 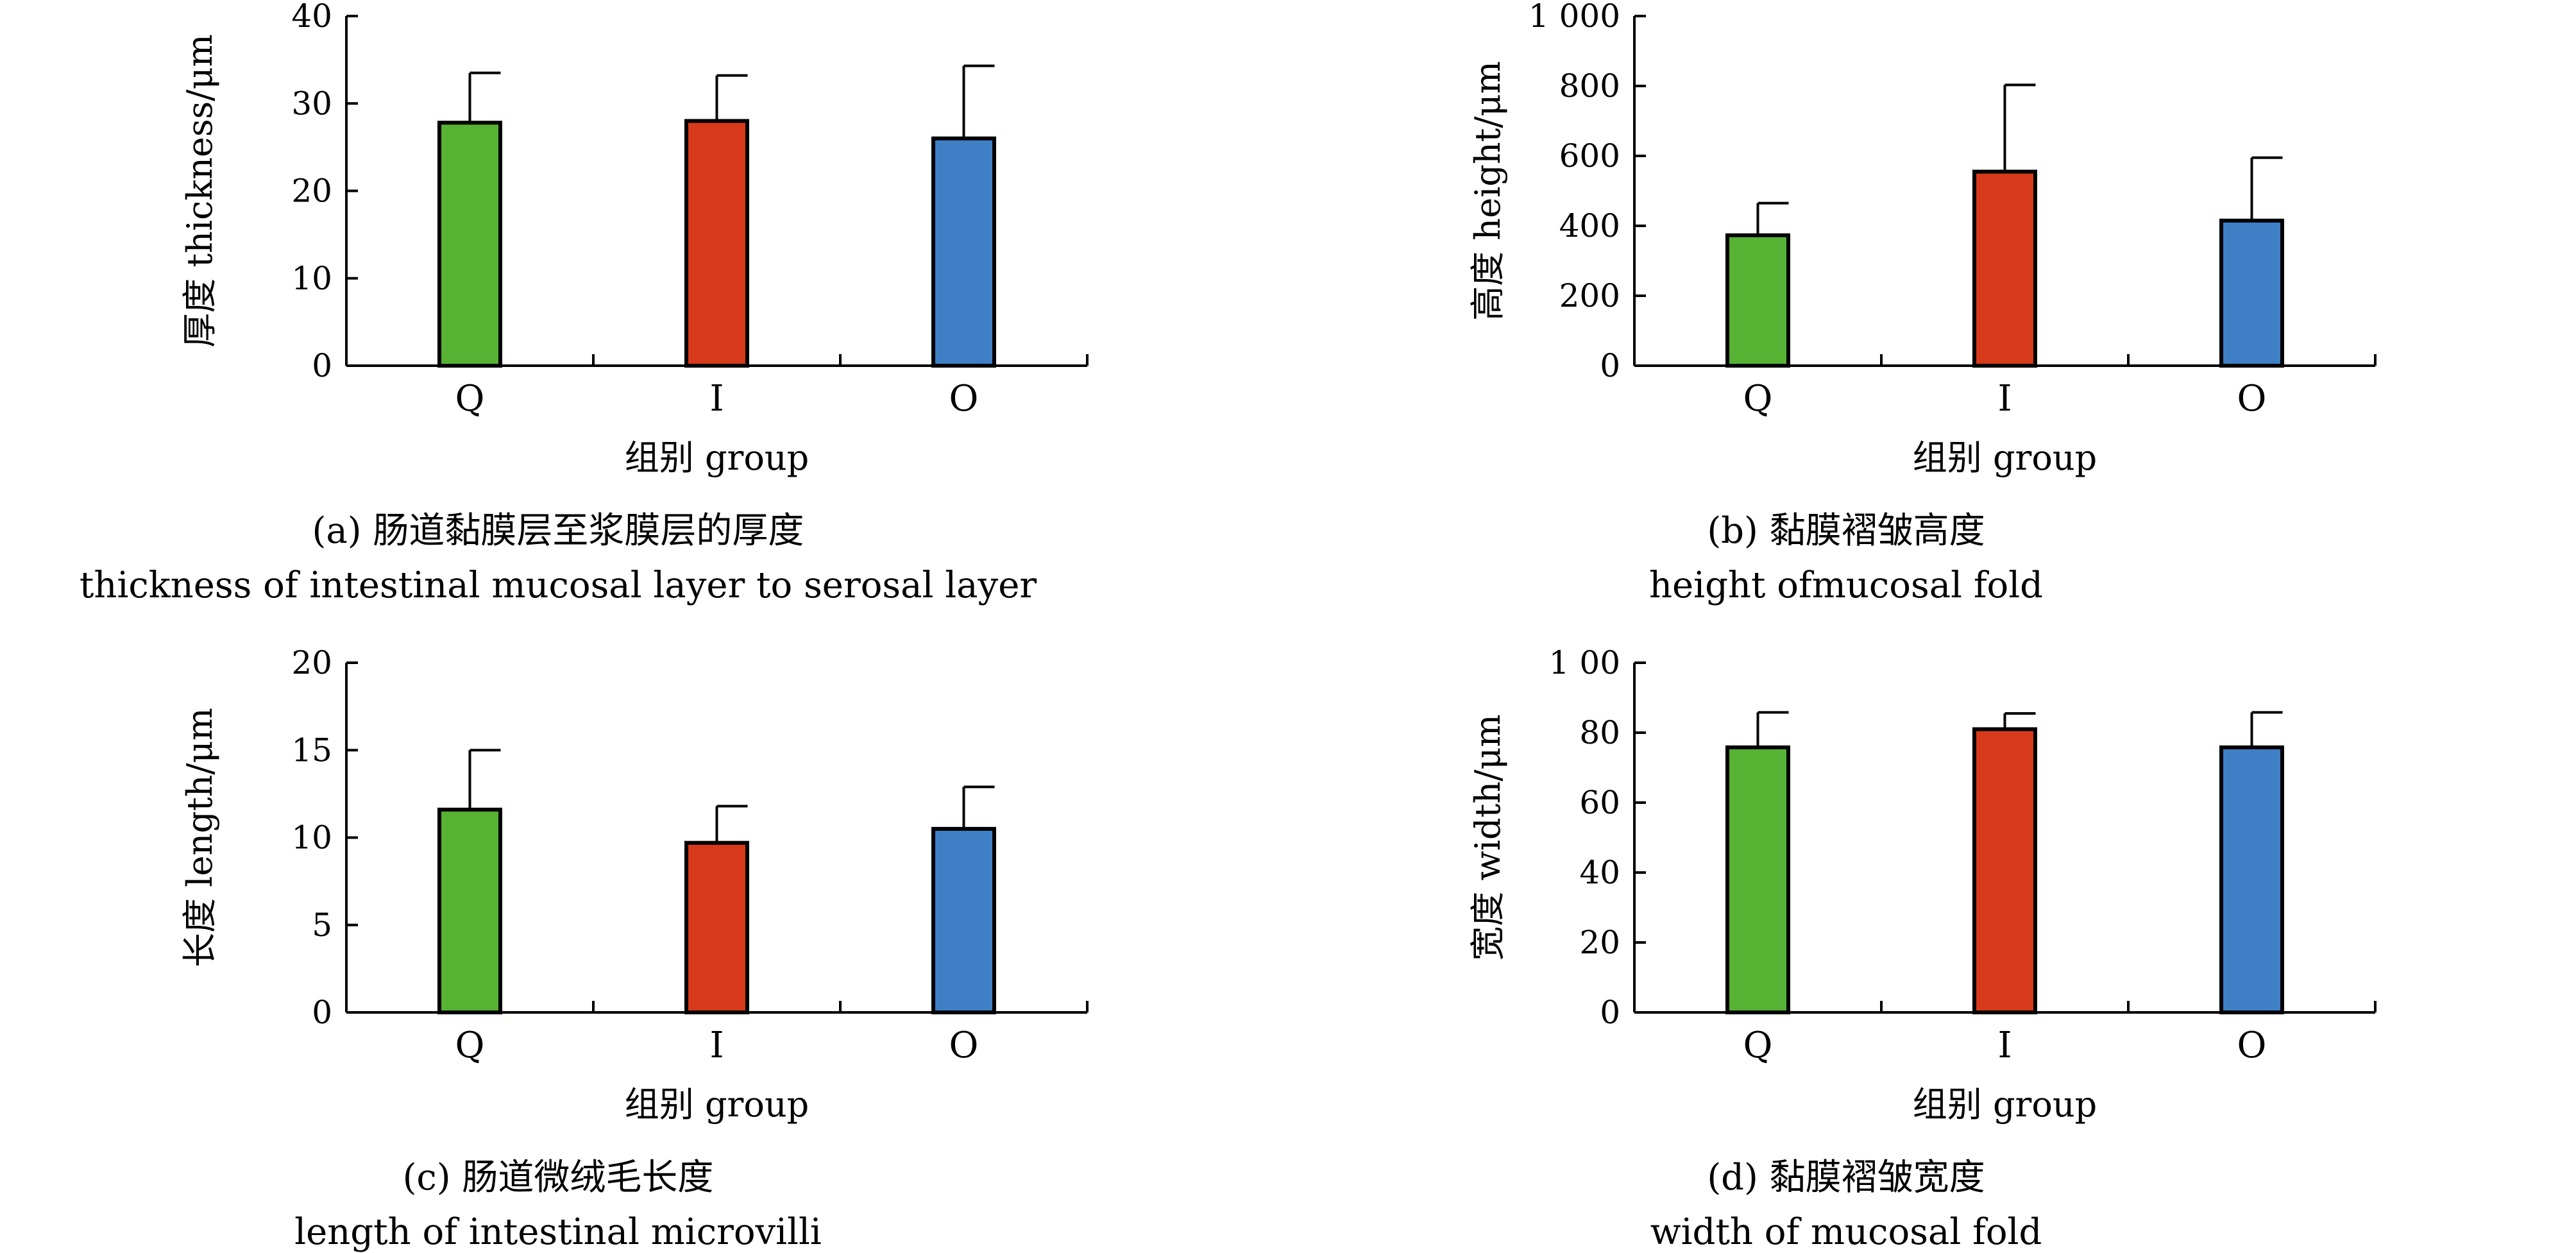 What do you see at coordinates (1488, 191) in the screenshot?
I see `y-axis-title: 高度 height/μm` at bounding box center [1488, 191].